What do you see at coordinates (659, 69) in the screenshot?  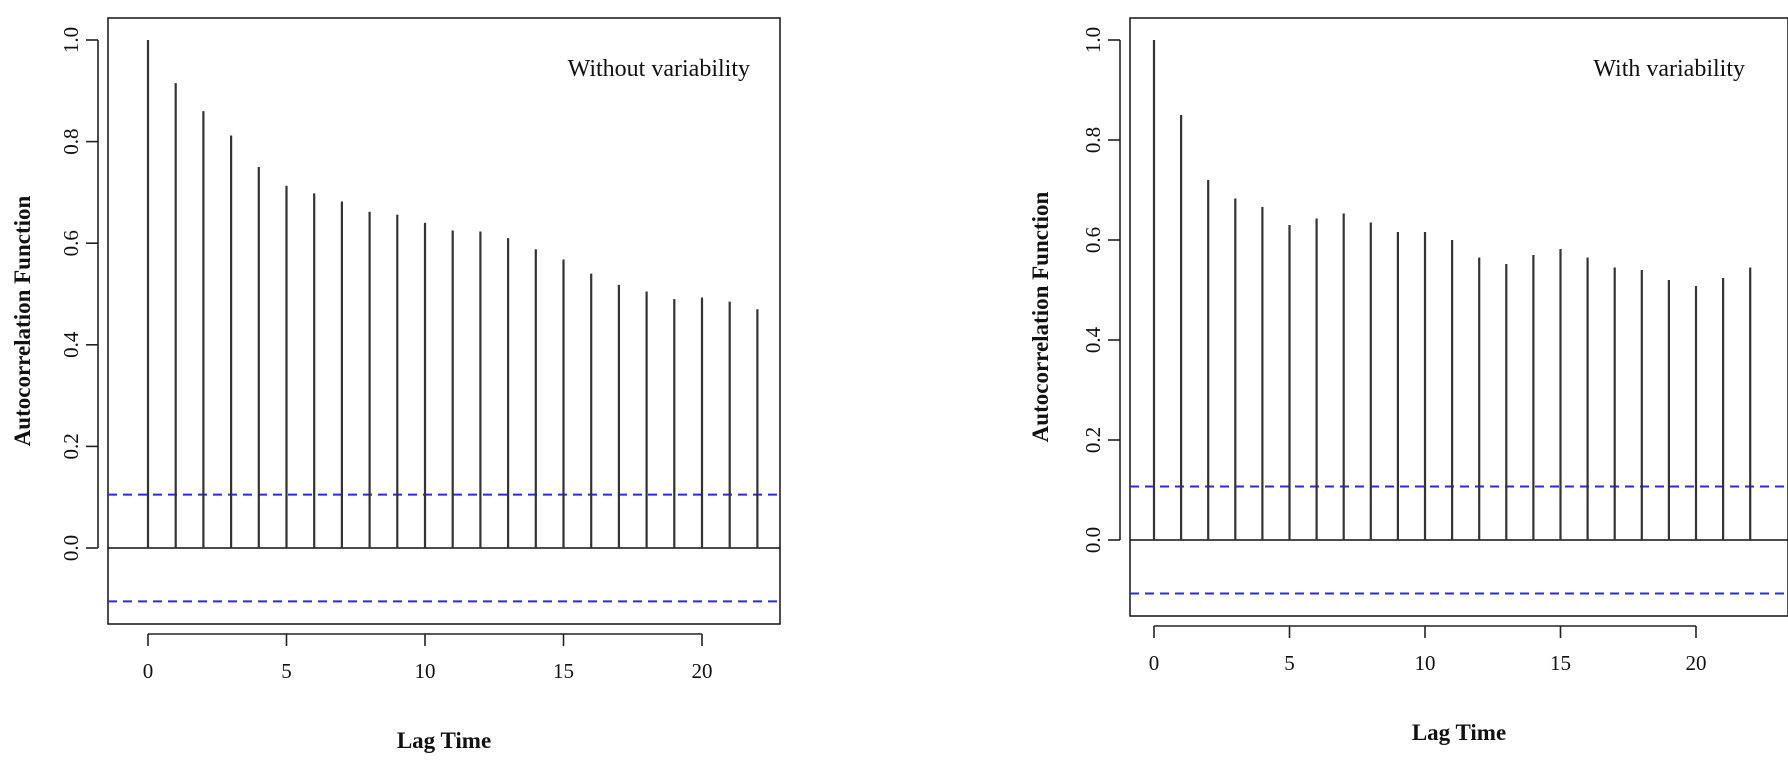 I see `panel-annotation: Without variability` at bounding box center [659, 69].